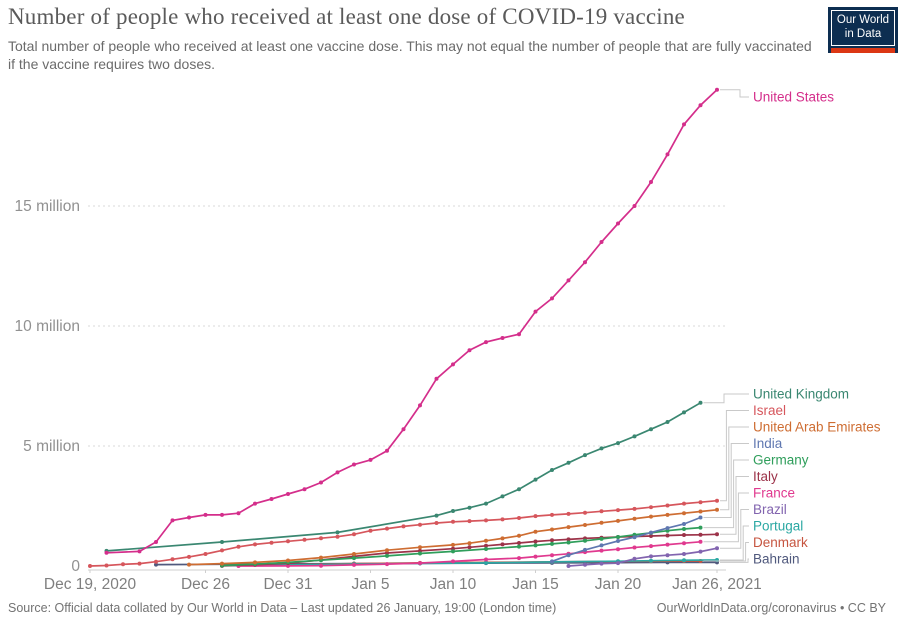 The image size is (912, 628). What do you see at coordinates (793, 97) in the screenshot?
I see `legend-label-united-states: United States` at bounding box center [793, 97].